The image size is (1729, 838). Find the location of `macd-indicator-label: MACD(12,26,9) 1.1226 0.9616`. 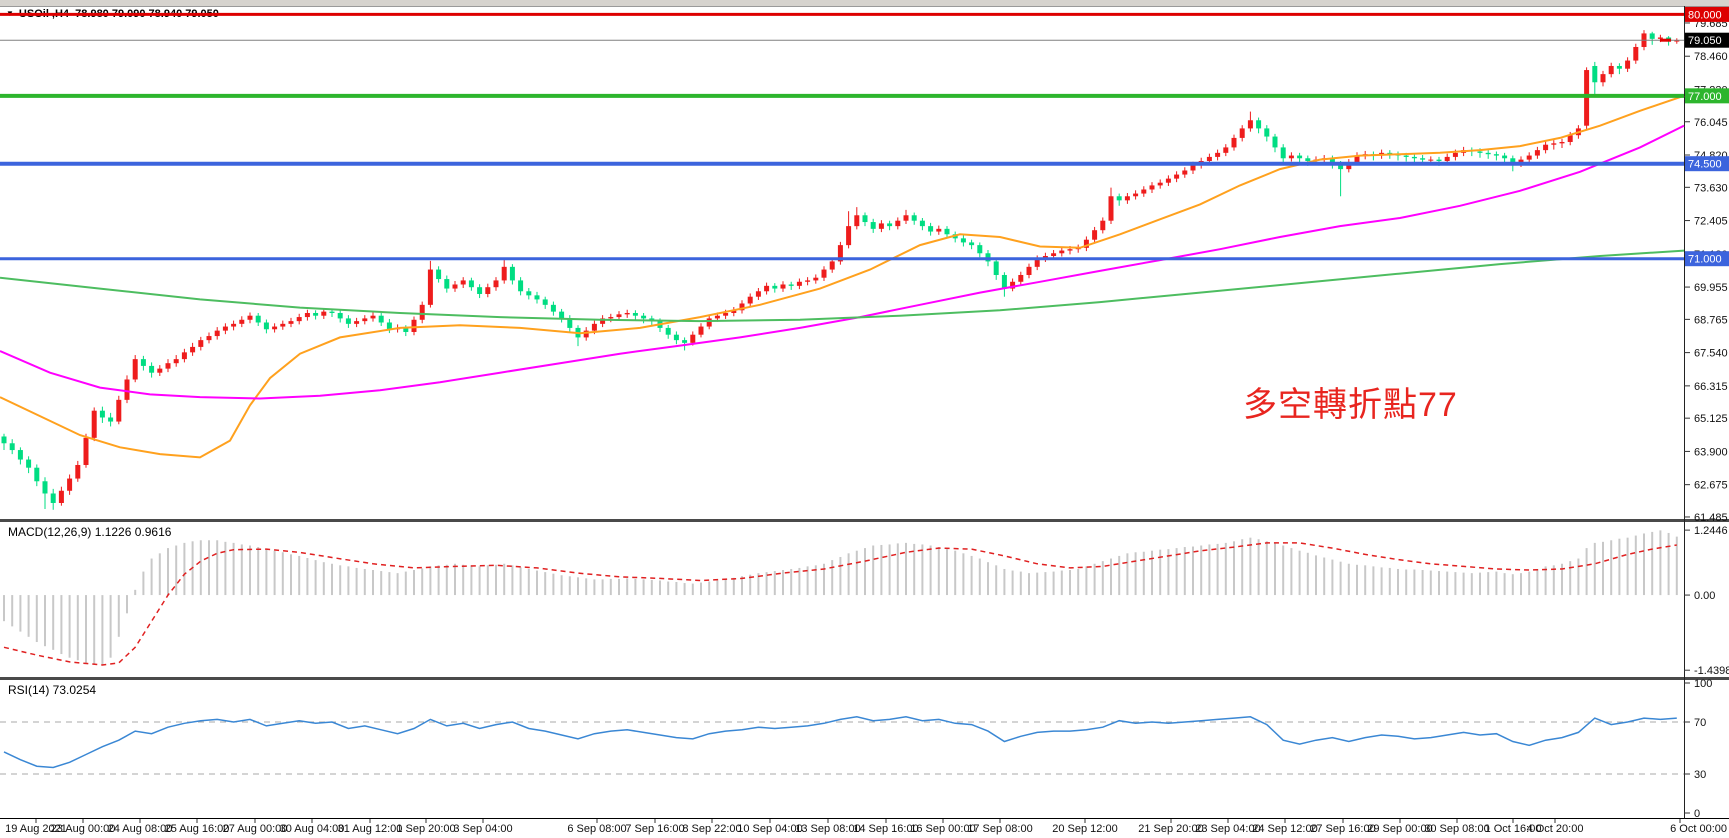

macd-indicator-label: MACD(12,26,9) 1.1226 0.9616 is located at coordinates (90, 532).